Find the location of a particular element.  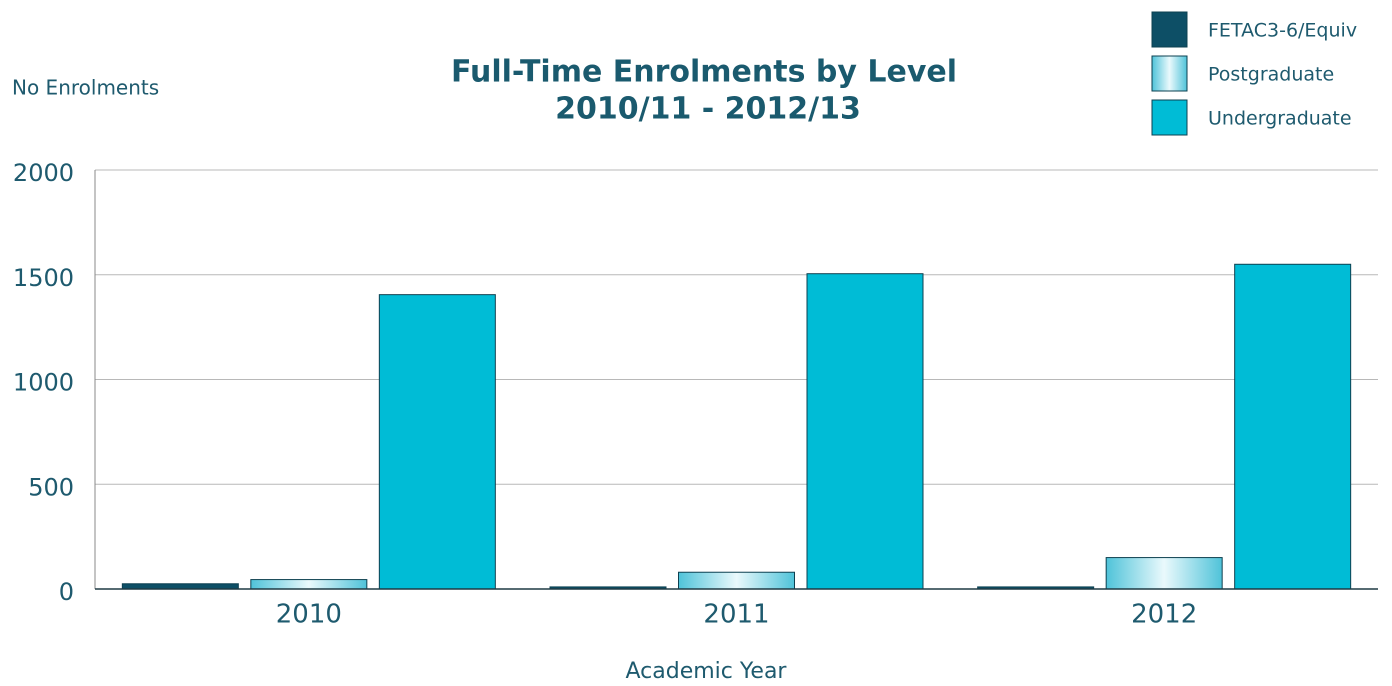

chart-title: Full-Time Enrolments by Level is located at coordinates (704, 72).